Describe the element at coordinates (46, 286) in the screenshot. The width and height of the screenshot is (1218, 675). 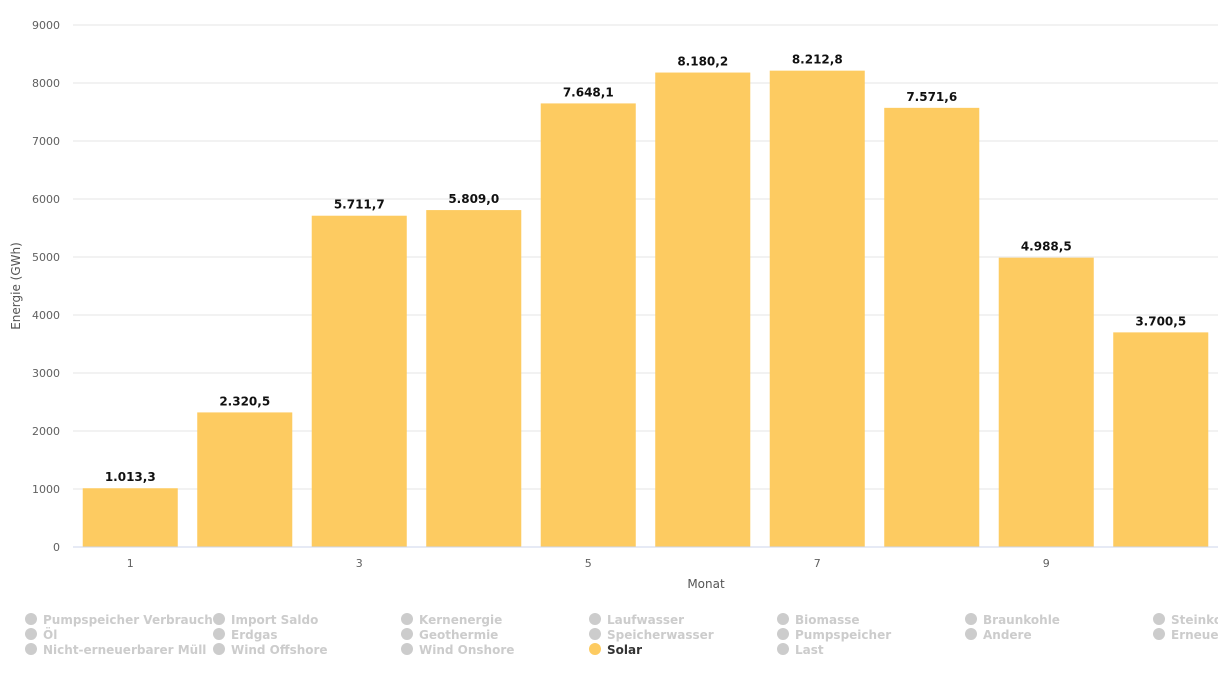
I see `y-axis-ticks: 0 1000 2000 3000 4000 5000 6000 7000 8000 9000` at that location.